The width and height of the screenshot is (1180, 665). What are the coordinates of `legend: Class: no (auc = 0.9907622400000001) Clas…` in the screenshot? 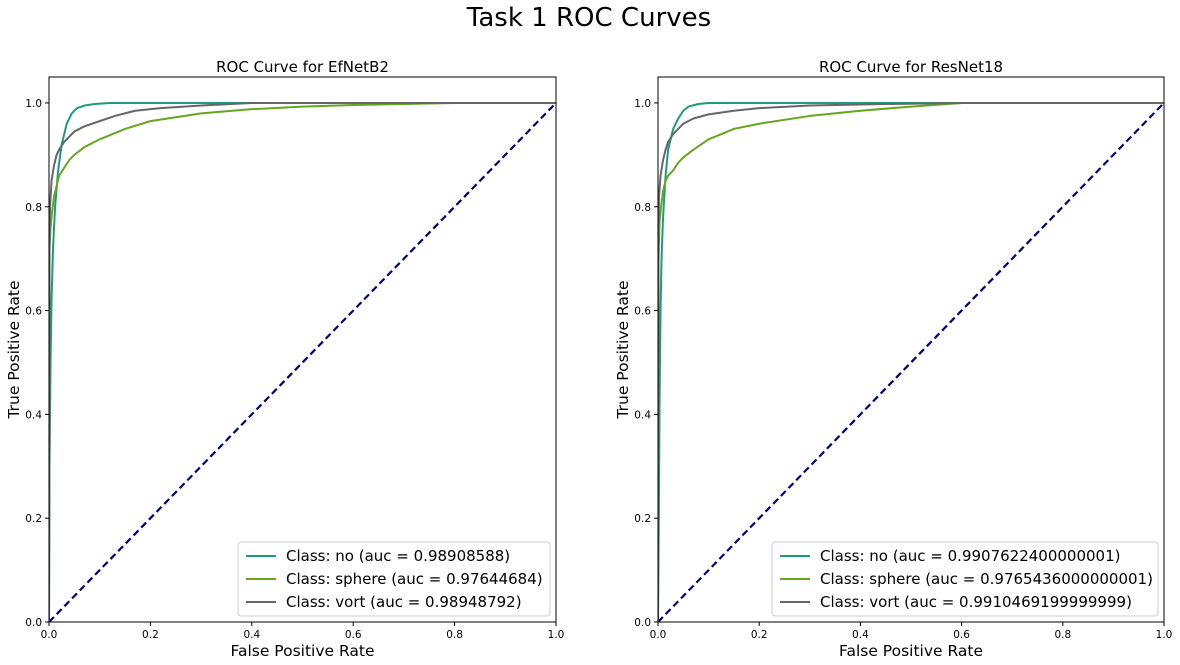 It's located at (965, 579).